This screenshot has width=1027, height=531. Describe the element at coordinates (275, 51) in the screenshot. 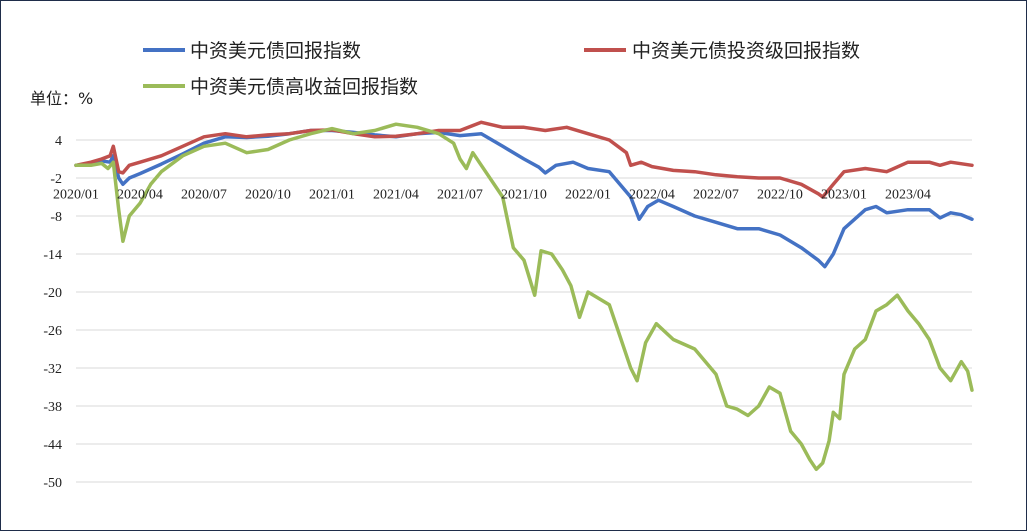

I see `legend-label-total: 中资美元债回报指数` at that location.